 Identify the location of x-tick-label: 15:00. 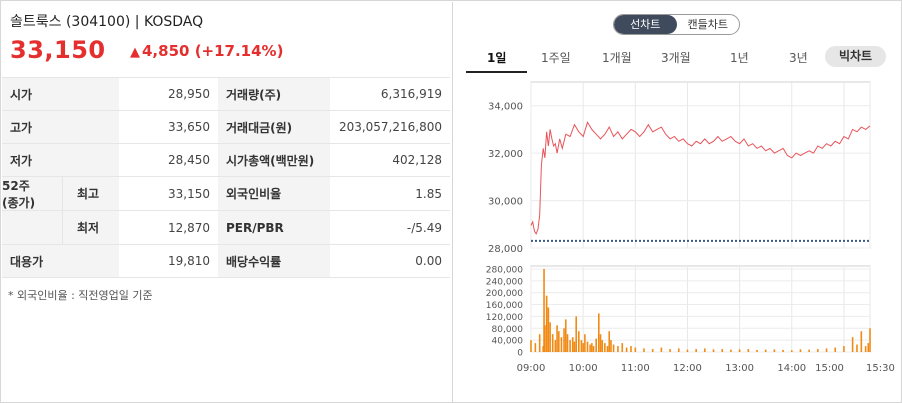
(829, 368).